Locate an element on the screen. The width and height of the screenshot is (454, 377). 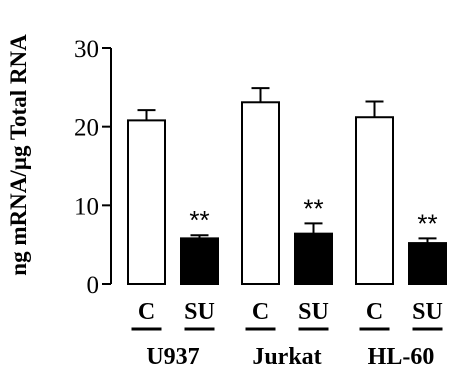
y-tick-label: 10 is located at coordinates (86, 206).